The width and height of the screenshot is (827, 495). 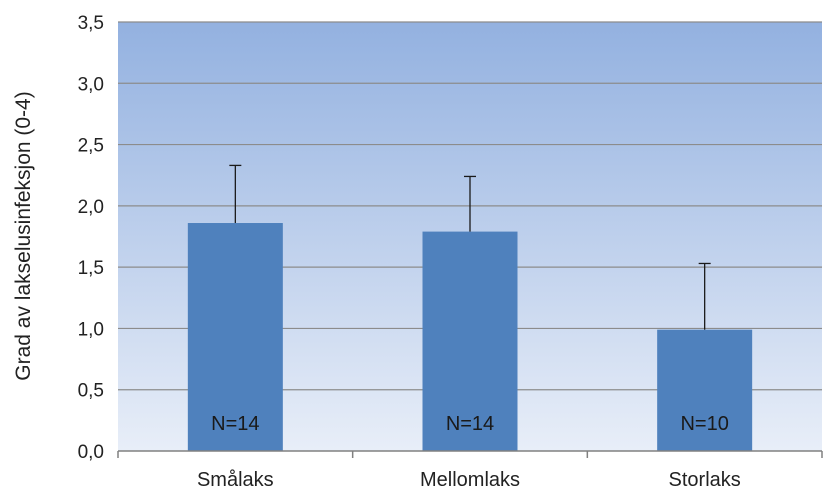 I want to click on y-tick-label: 3,0, so click(x=91, y=84).